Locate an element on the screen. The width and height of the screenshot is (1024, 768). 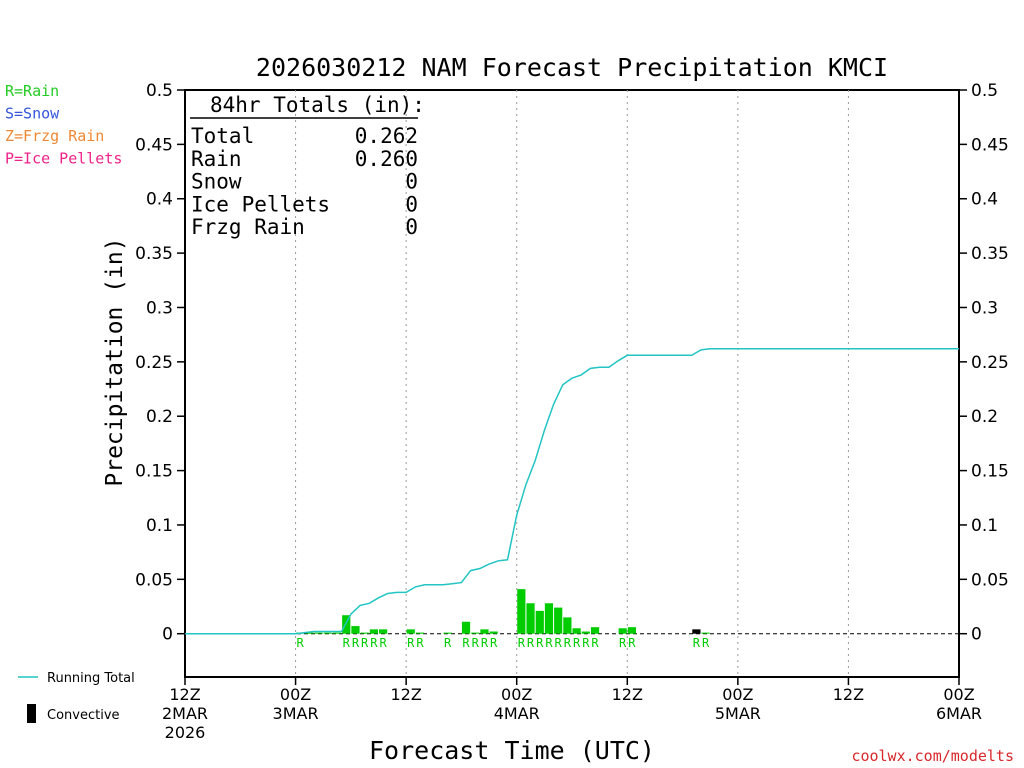
y-axis-right: 0 0.05 0.1 0.15 0.2 0.25 0.3 0.35 0.4 0.45 0.5 is located at coordinates (984, 363).